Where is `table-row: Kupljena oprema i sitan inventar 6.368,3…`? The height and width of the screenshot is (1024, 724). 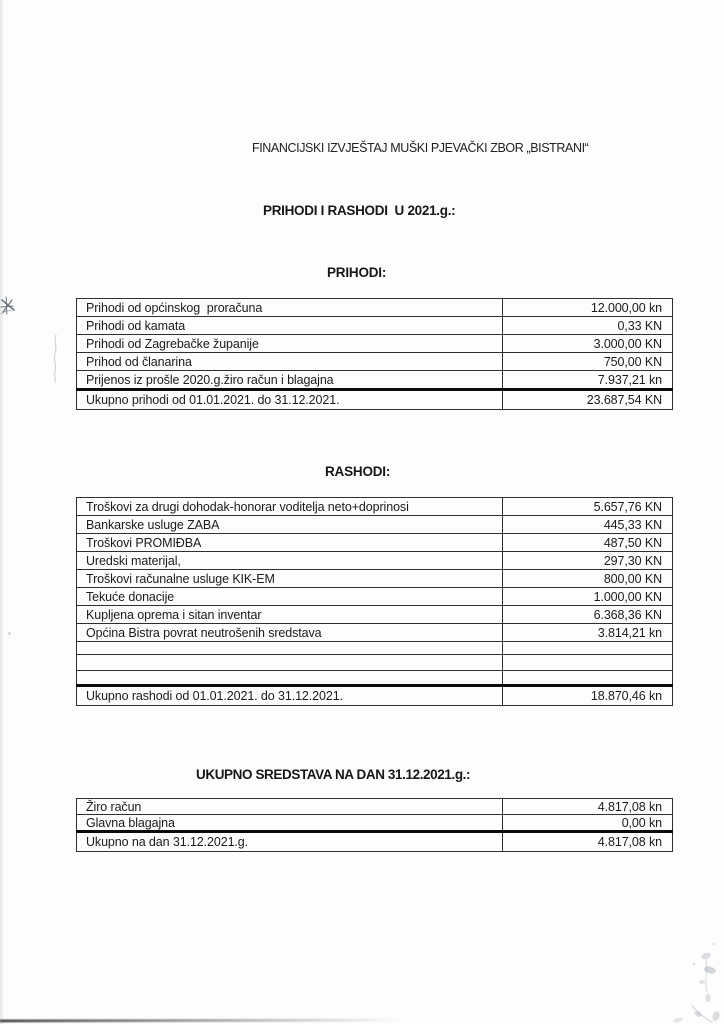 table-row: Kupljena oprema i sitan inventar 6.368,3… is located at coordinates (374, 614).